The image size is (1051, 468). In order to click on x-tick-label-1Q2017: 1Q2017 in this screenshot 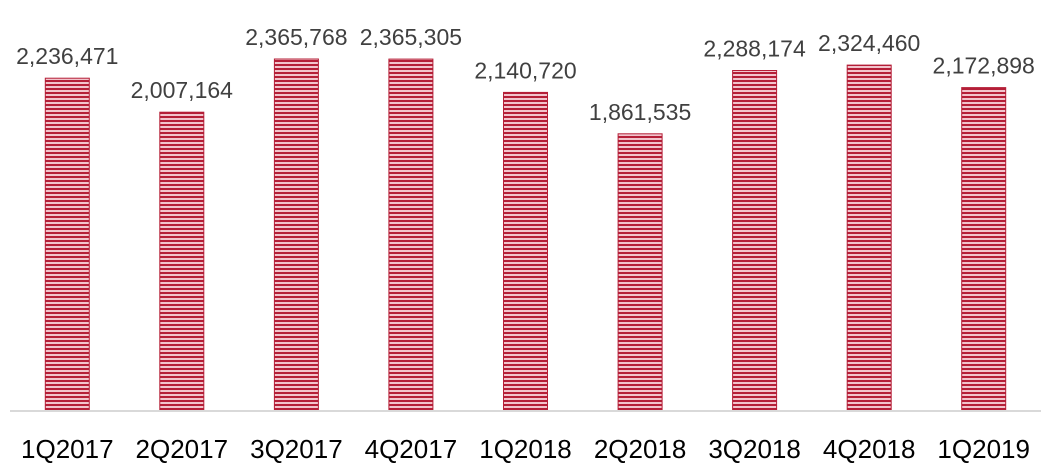, I will do `click(67, 449)`.